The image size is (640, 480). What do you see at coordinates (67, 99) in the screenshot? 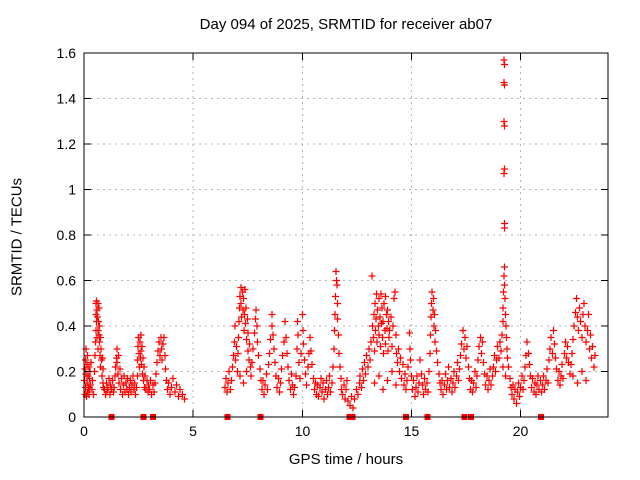
I see `y-tick-label: 1.4` at bounding box center [67, 99].